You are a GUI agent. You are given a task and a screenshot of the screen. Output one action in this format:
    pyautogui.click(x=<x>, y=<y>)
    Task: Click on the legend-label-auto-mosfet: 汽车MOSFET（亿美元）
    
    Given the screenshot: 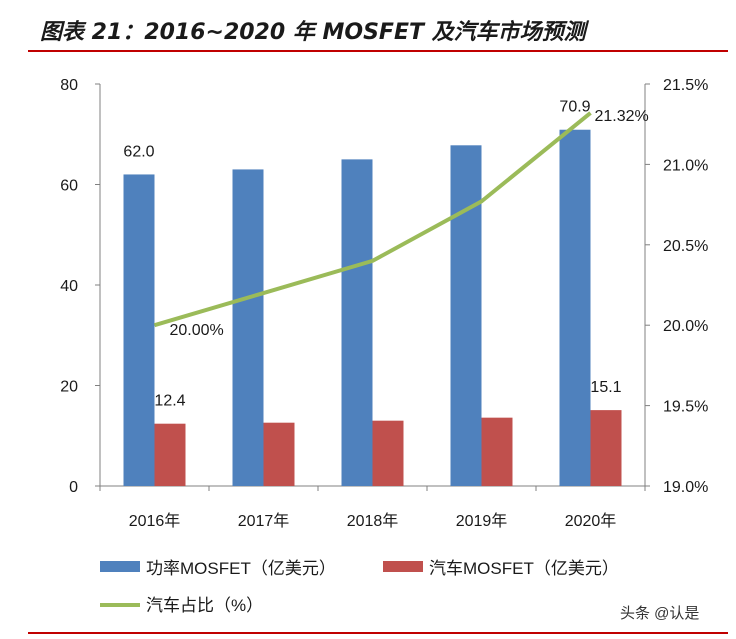 What is the action you would take?
    pyautogui.click(x=524, y=568)
    